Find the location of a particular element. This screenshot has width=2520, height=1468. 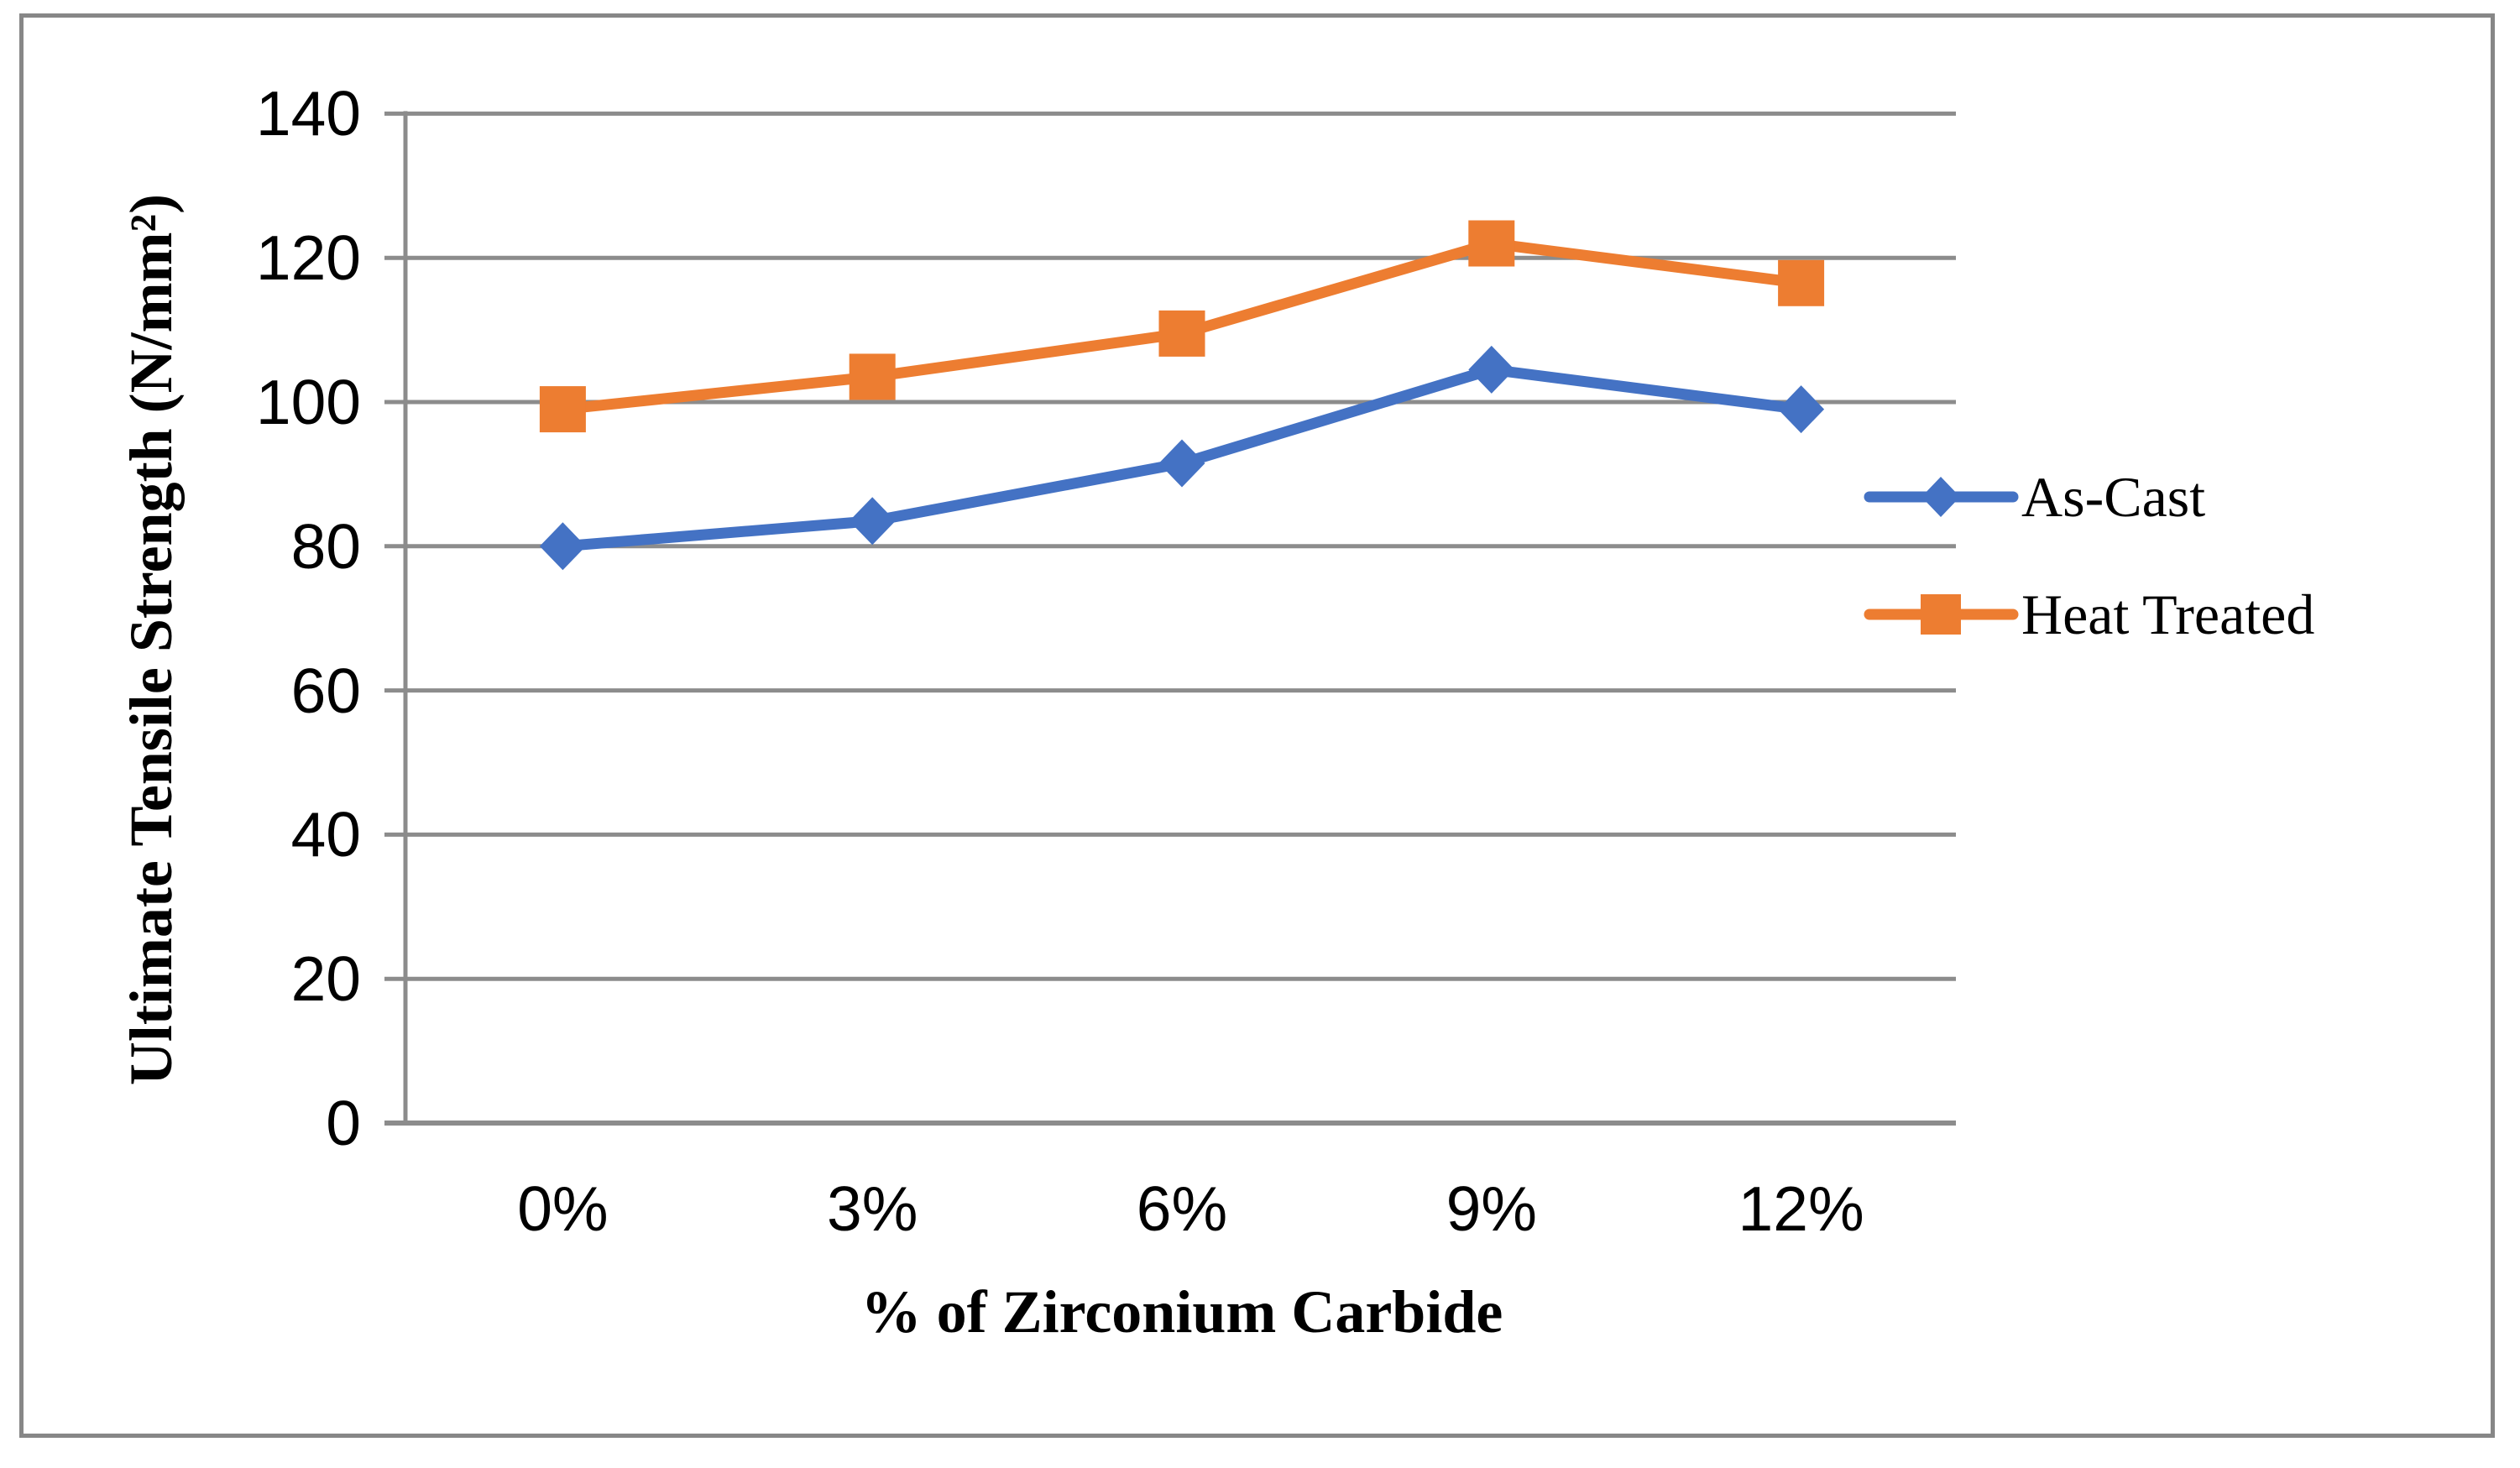

x-tick-label: 9% is located at coordinates (1491, 1208).